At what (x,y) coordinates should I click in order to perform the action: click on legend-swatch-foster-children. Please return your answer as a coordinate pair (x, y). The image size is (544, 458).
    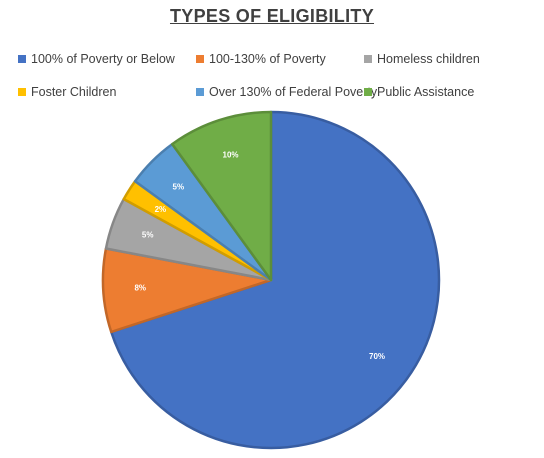
    Looking at the image, I should click on (22, 92).